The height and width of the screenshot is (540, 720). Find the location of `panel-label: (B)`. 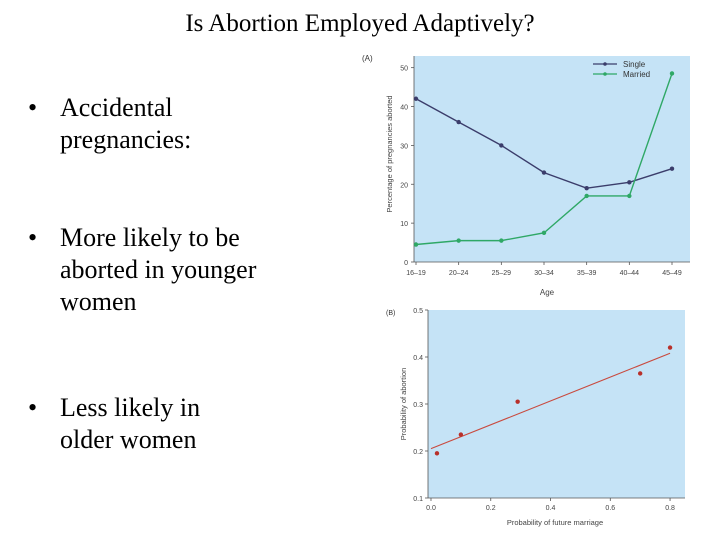

panel-label: (B) is located at coordinates (390, 313).